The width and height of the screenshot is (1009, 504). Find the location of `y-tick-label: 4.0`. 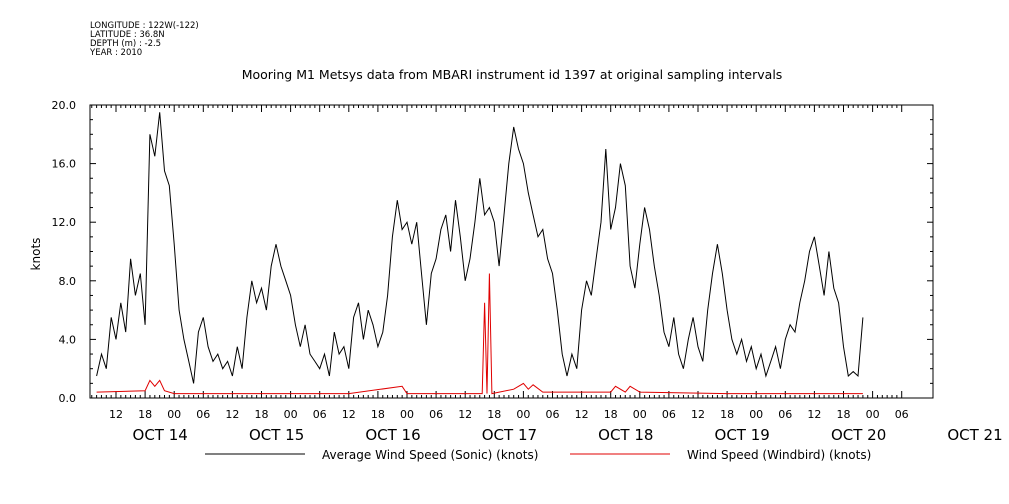

y-tick-label: 4.0 is located at coordinates (68, 339).